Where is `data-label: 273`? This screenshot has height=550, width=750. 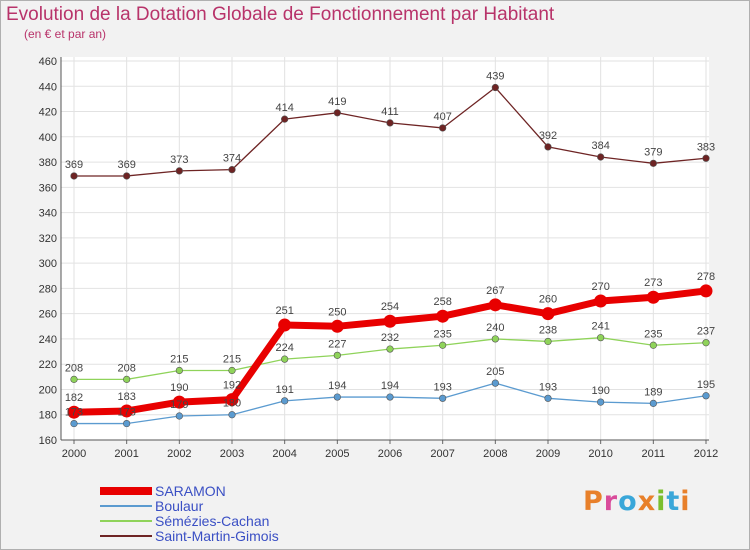 data-label: 273 is located at coordinates (653, 283).